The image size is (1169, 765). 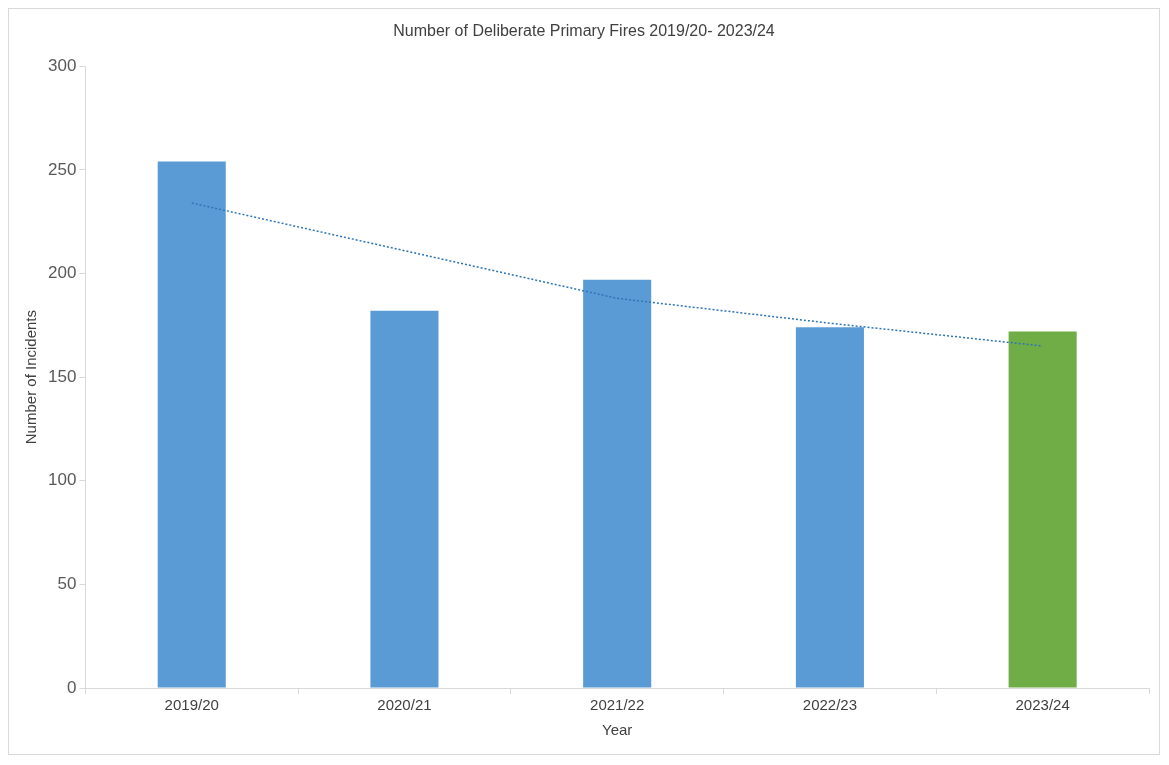 I want to click on chart-title: Number of Deliberate Primary Fires 2019/20- 2023/24, so click(x=584, y=31).